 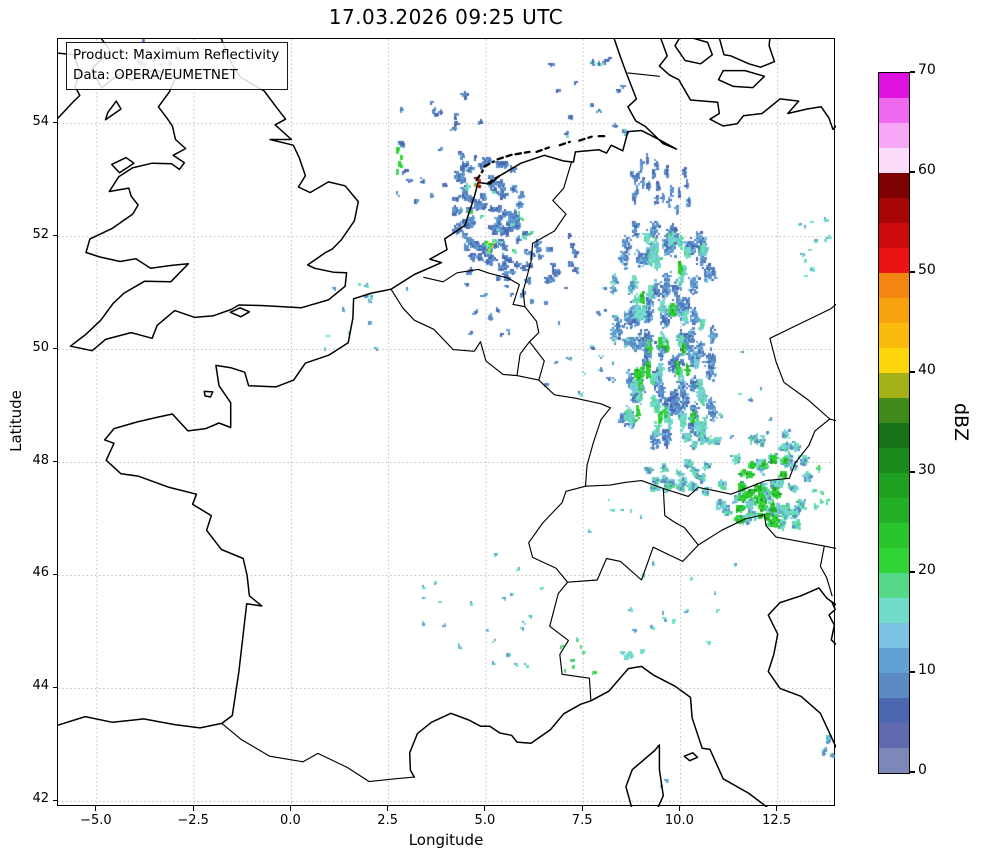 I want to click on border-belgium-germany, so click(x=526, y=323).